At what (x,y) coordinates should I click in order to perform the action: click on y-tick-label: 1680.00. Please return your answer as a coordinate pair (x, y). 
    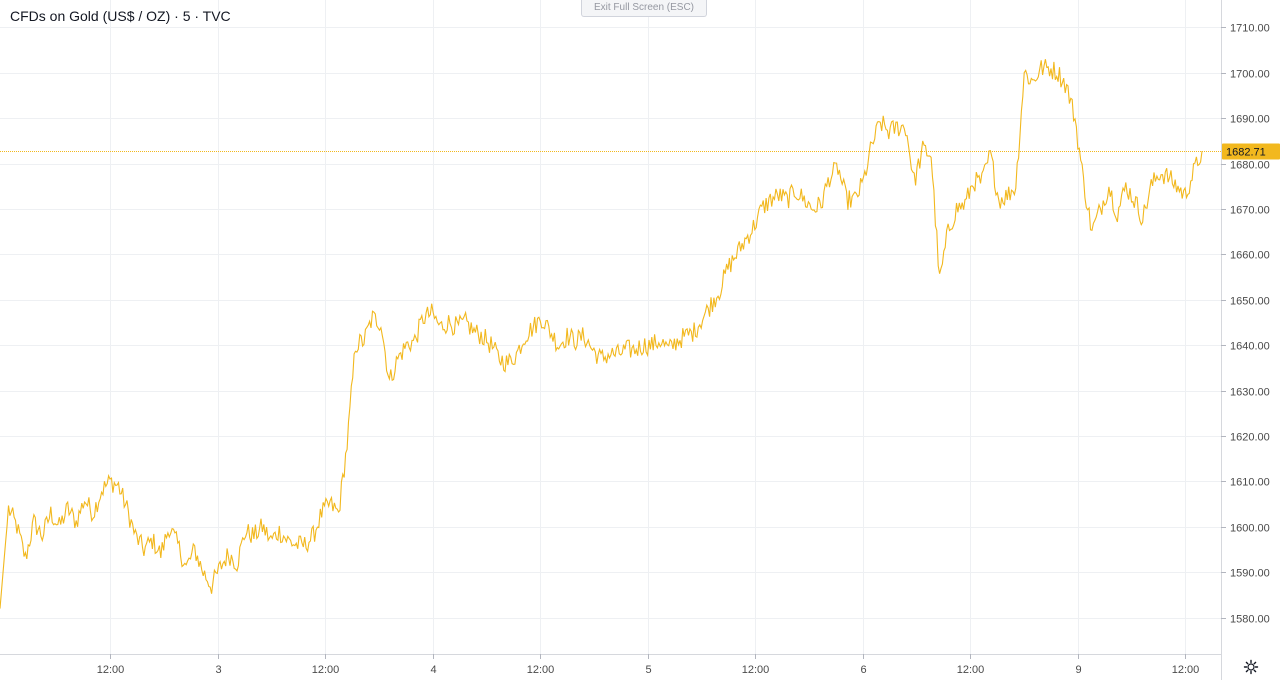
    Looking at the image, I should click on (1250, 166).